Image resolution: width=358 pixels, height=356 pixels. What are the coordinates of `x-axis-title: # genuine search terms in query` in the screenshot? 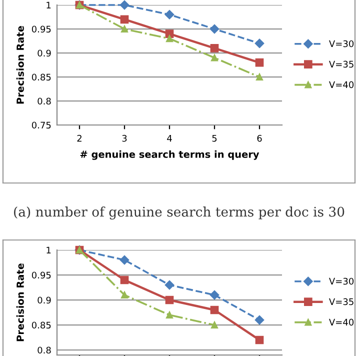 It's located at (170, 155).